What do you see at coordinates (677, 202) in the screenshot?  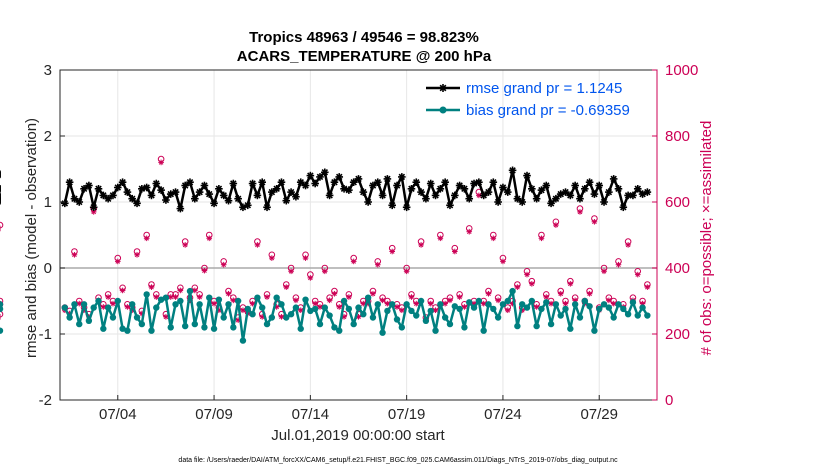 I see `y-right-tick-label: 600` at bounding box center [677, 202].